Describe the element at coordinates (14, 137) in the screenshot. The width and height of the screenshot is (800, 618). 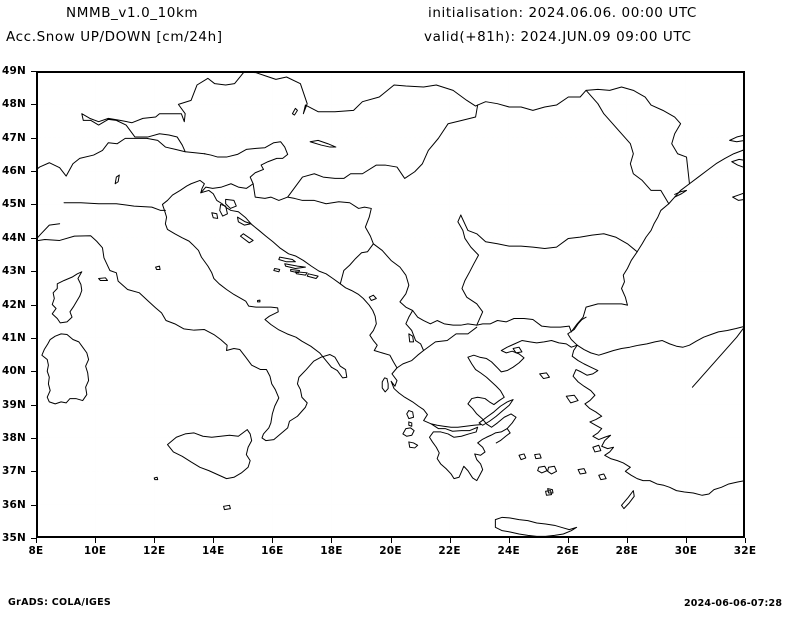
I see `y-tick-label: 47N` at that location.